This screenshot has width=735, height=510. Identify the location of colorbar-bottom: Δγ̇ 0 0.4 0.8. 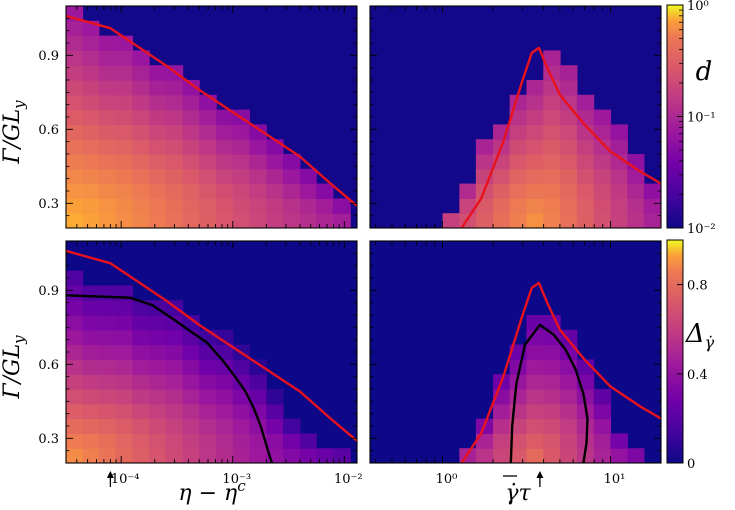
(690, 355).